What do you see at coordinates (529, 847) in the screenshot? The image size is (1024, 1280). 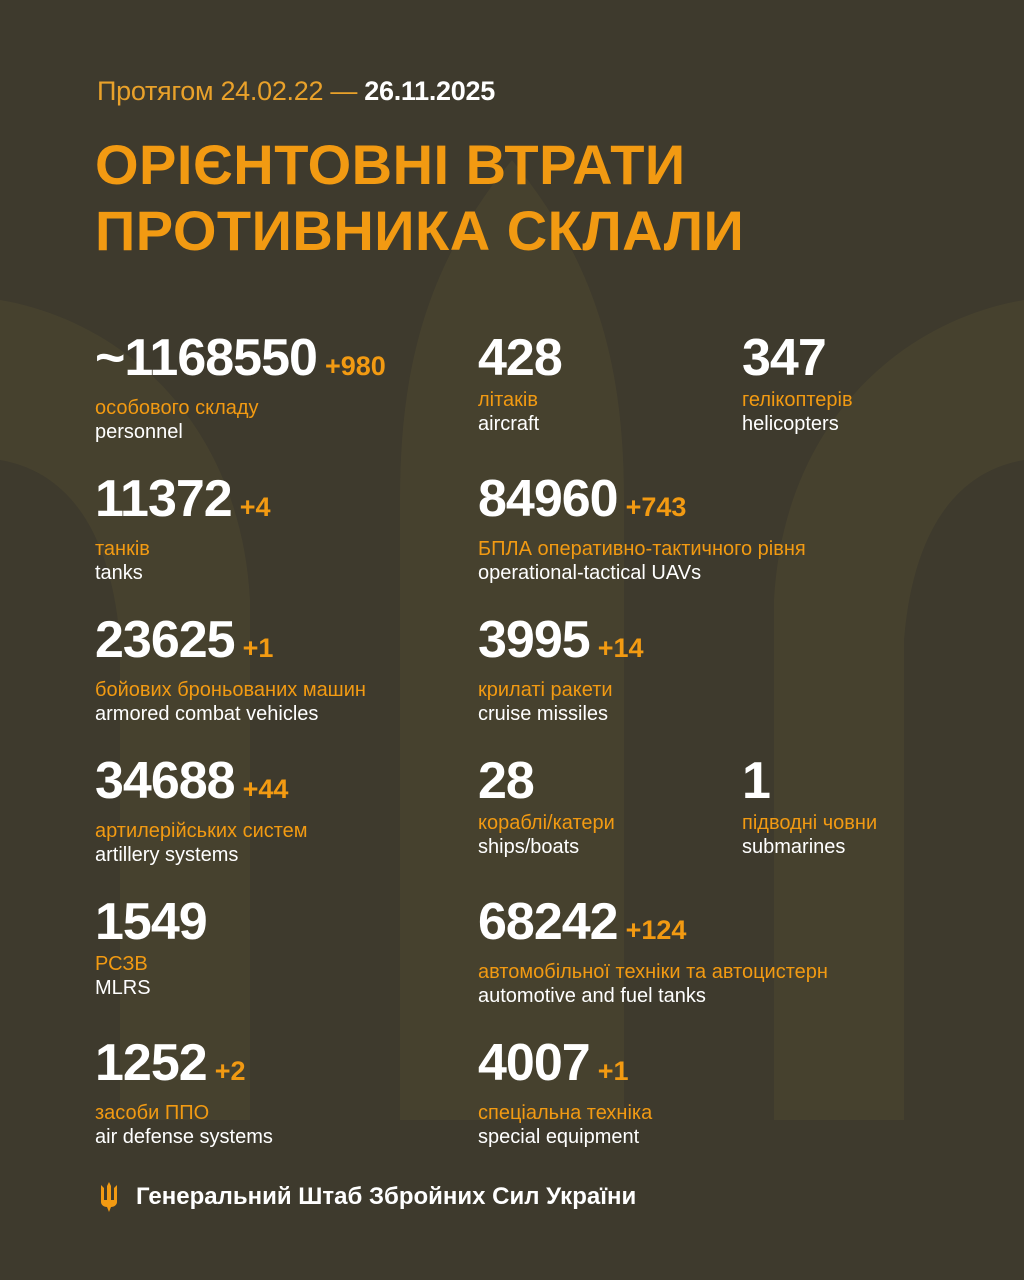 I see `stat-label-en: ships/boats` at bounding box center [529, 847].